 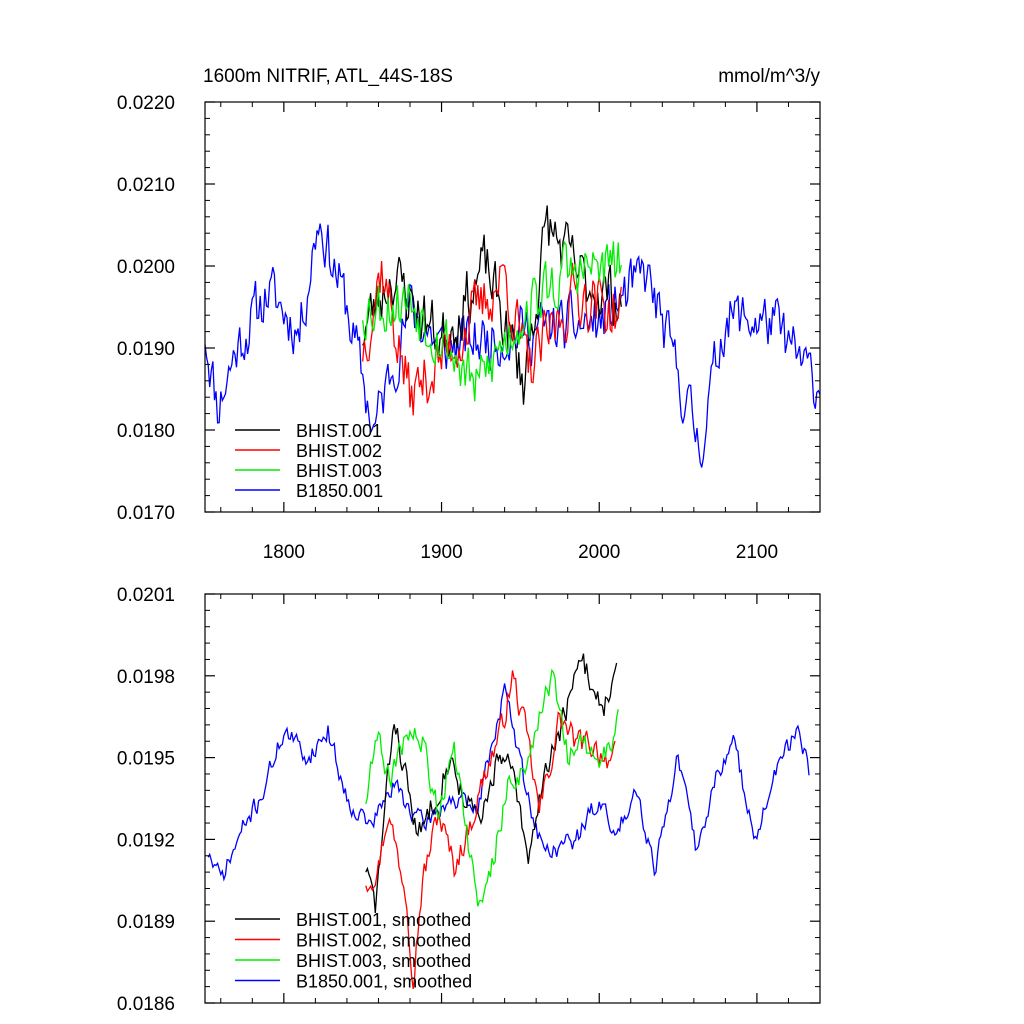 I want to click on y-tick-label: 0.0195, so click(x=146, y=759).